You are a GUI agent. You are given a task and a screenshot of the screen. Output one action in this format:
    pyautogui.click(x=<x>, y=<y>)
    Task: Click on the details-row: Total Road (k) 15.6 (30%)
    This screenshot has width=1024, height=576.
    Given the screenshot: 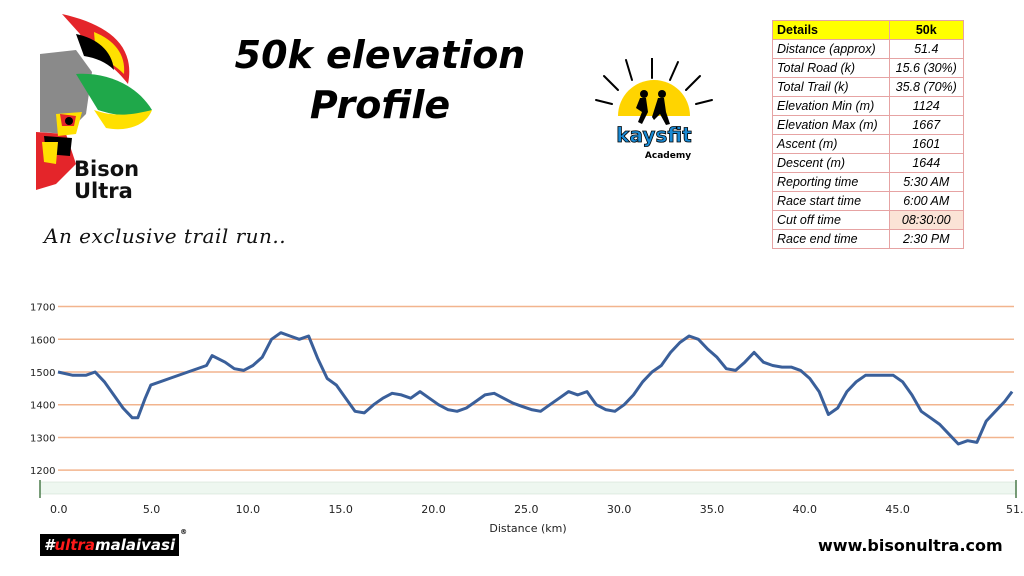 What is the action you would take?
    pyautogui.click(x=868, y=68)
    